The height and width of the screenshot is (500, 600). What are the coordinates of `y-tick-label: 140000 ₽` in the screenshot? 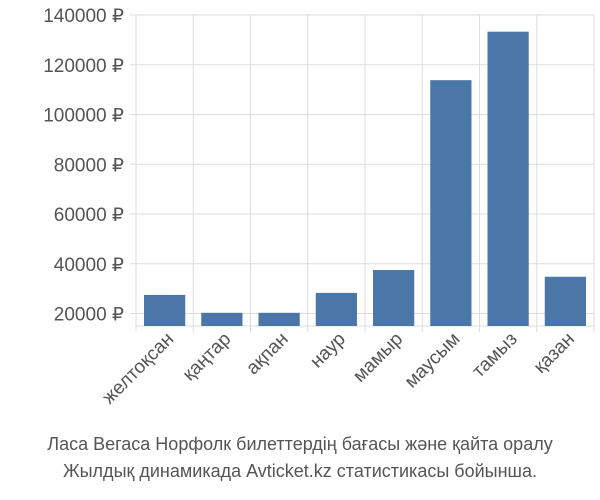 It's located at (83, 16).